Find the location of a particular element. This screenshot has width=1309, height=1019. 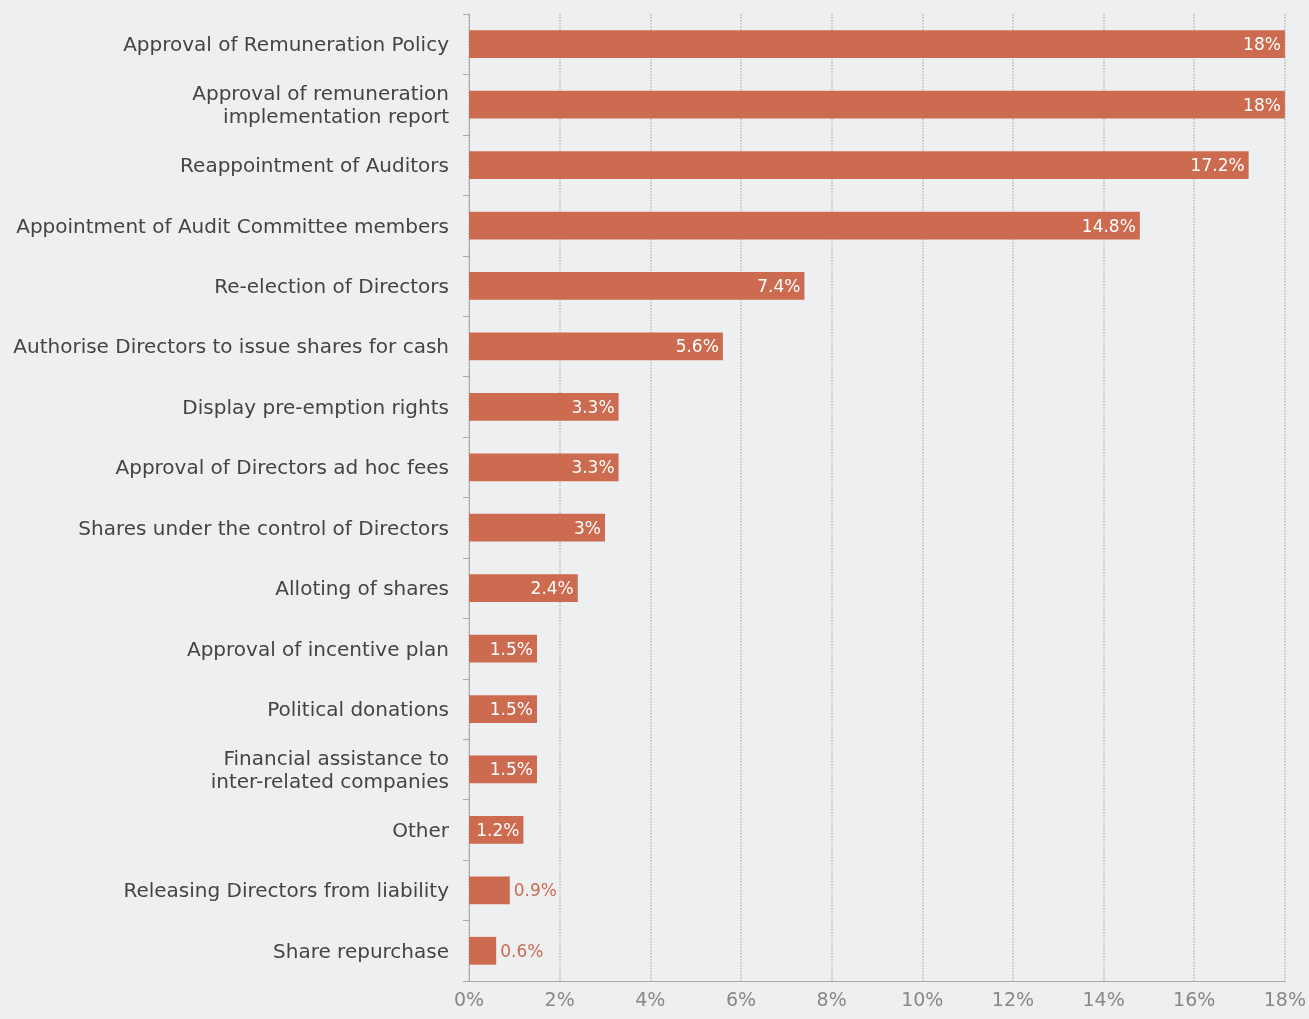

data-label: 2.4% is located at coordinates (552, 588).